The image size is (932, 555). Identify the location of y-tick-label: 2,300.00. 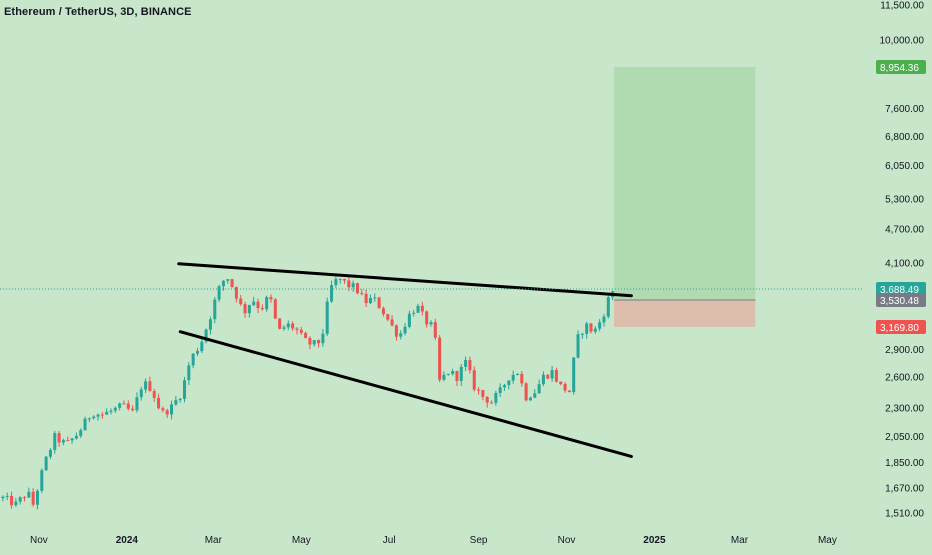
(904, 408).